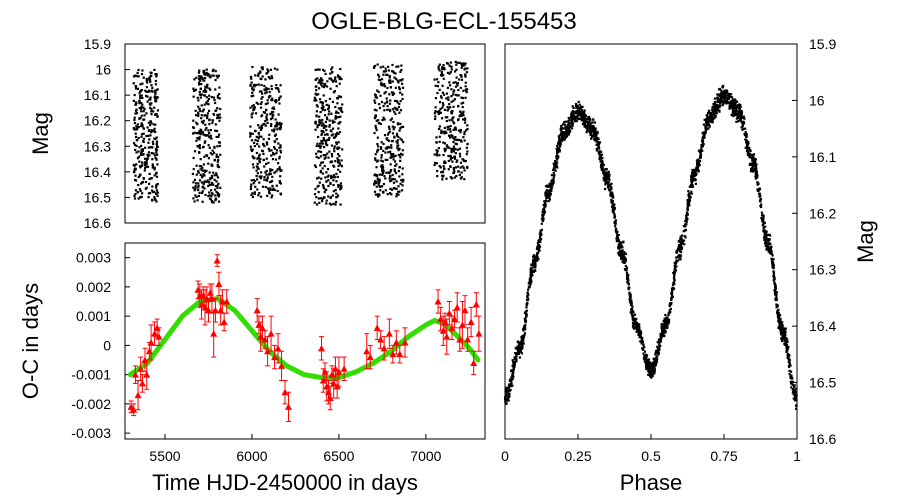 The height and width of the screenshot is (500, 900). What do you see at coordinates (300, 133) in the screenshot?
I see `lightcurve-points` at bounding box center [300, 133].